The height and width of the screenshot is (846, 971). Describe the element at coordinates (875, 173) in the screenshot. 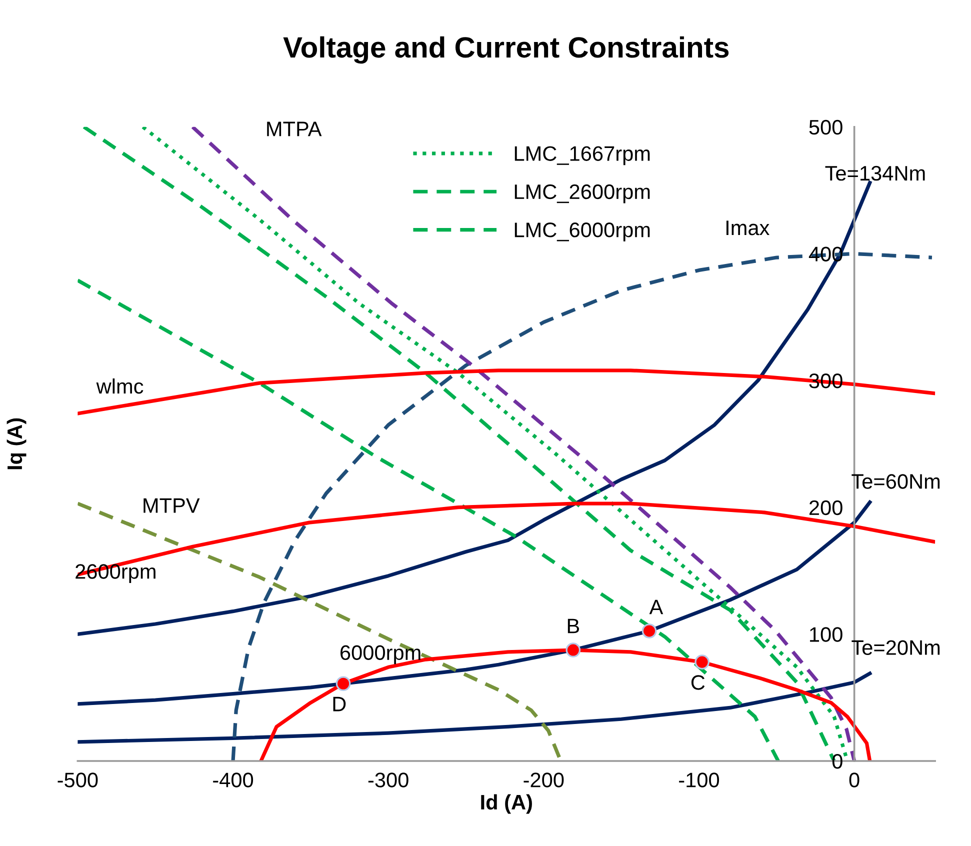

I see `series-label: Te=134Nm` at that location.